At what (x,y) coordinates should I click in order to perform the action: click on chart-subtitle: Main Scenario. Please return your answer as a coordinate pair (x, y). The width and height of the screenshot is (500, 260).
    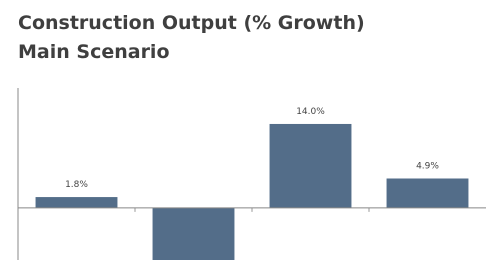
    Looking at the image, I should click on (94, 52).